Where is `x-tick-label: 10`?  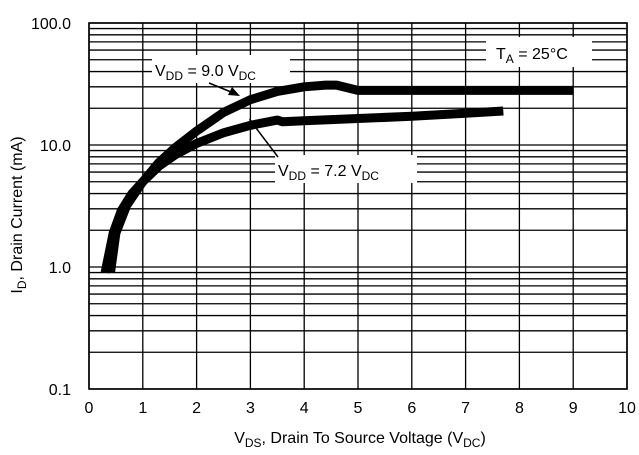
x-tick-label: 10 is located at coordinates (627, 408).